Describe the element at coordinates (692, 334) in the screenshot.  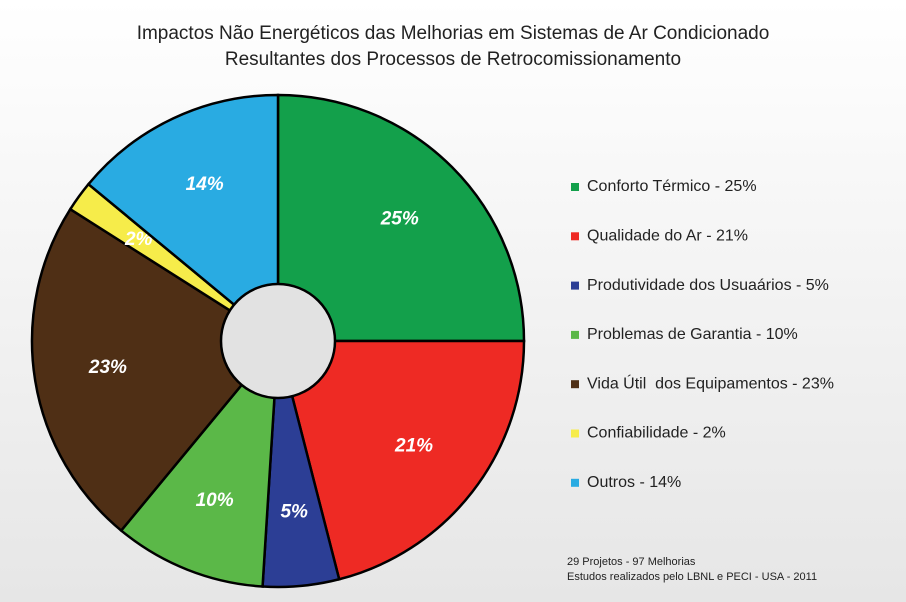
I see `legend-label: Problemas de Garantia - 10%` at that location.